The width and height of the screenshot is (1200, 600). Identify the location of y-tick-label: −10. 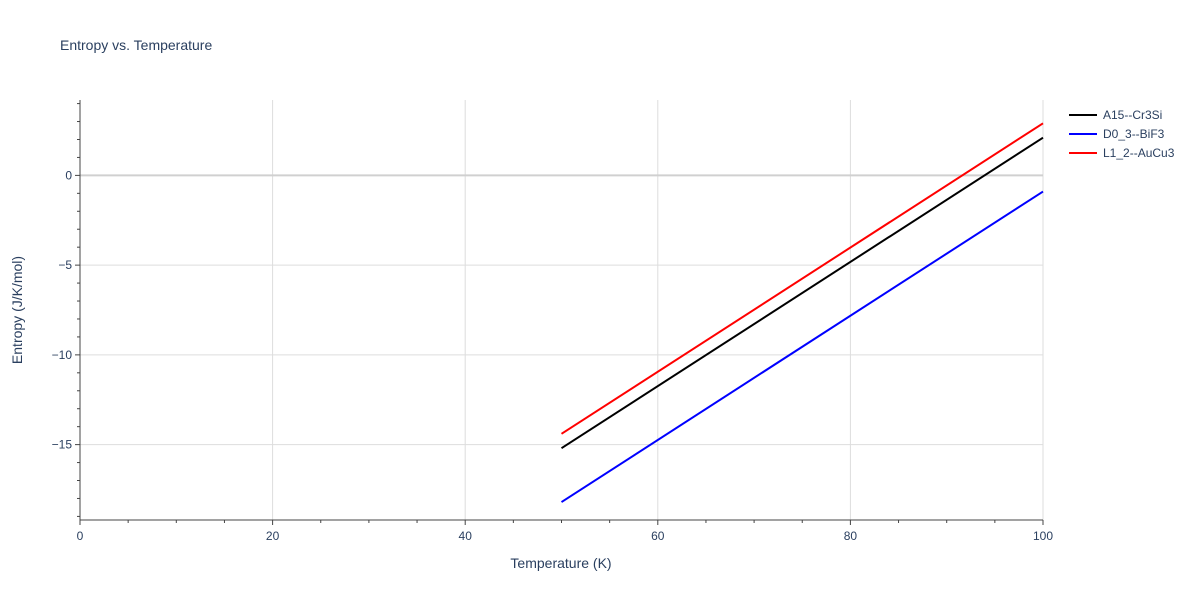
(62, 355).